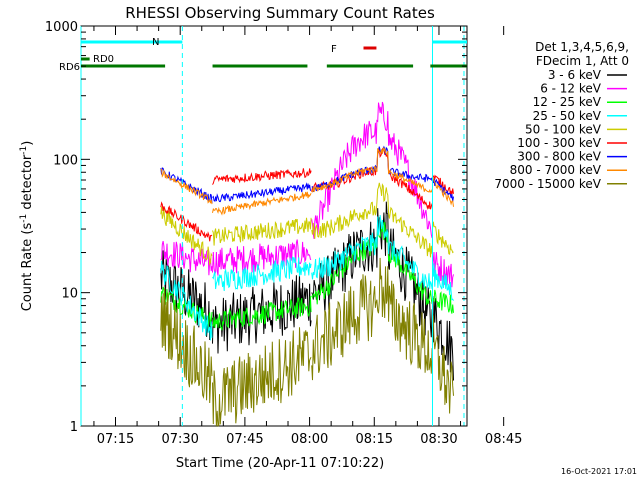 The width and height of the screenshot is (640, 480). What do you see at coordinates (503, 439) in the screenshot?
I see `x-tick-label: 08:45` at bounding box center [503, 439].